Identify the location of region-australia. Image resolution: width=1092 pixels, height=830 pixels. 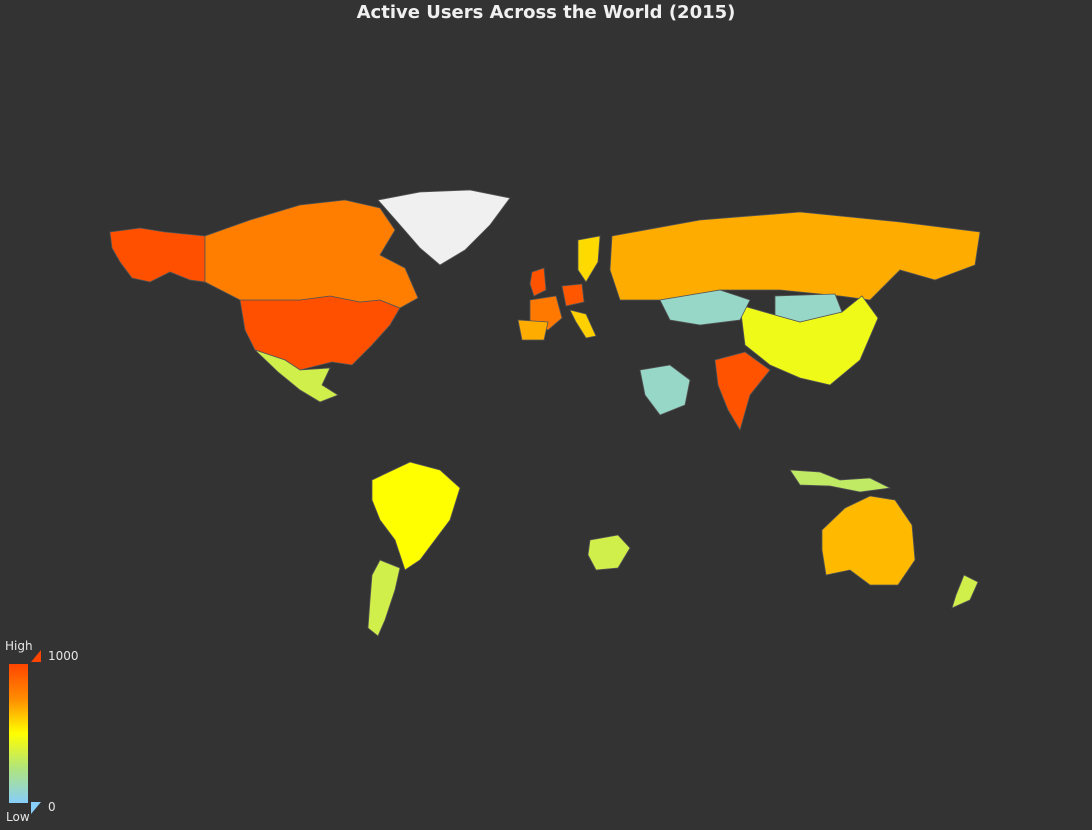
(868, 540).